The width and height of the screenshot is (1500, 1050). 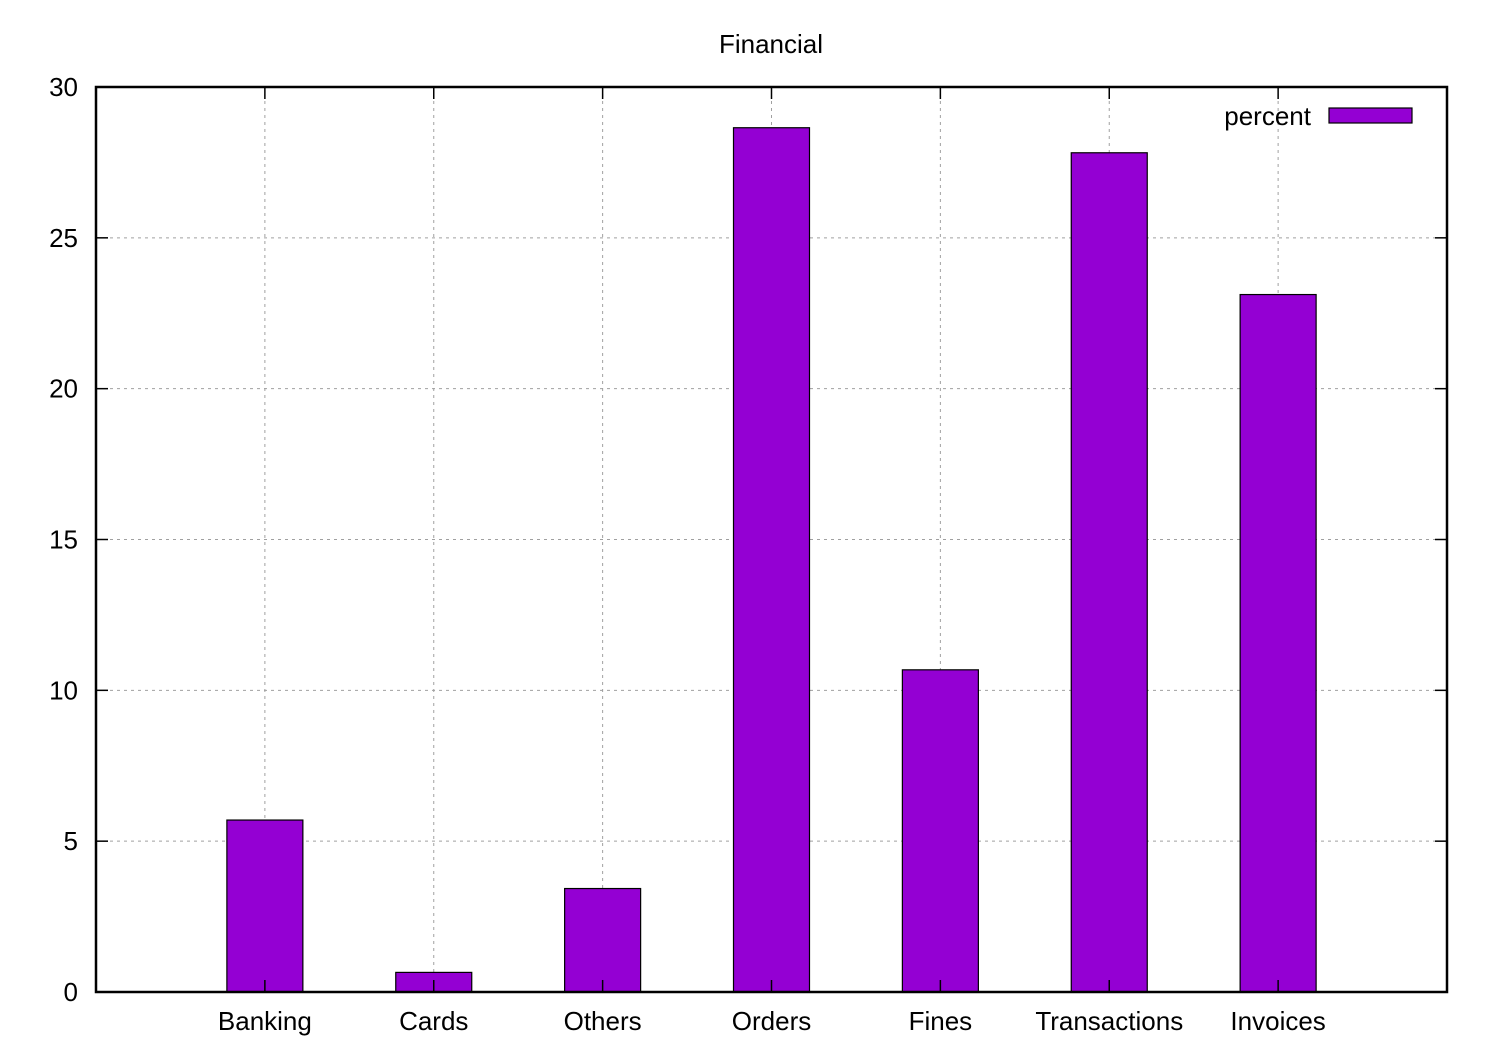 I want to click on bar-orders, so click(x=771, y=560).